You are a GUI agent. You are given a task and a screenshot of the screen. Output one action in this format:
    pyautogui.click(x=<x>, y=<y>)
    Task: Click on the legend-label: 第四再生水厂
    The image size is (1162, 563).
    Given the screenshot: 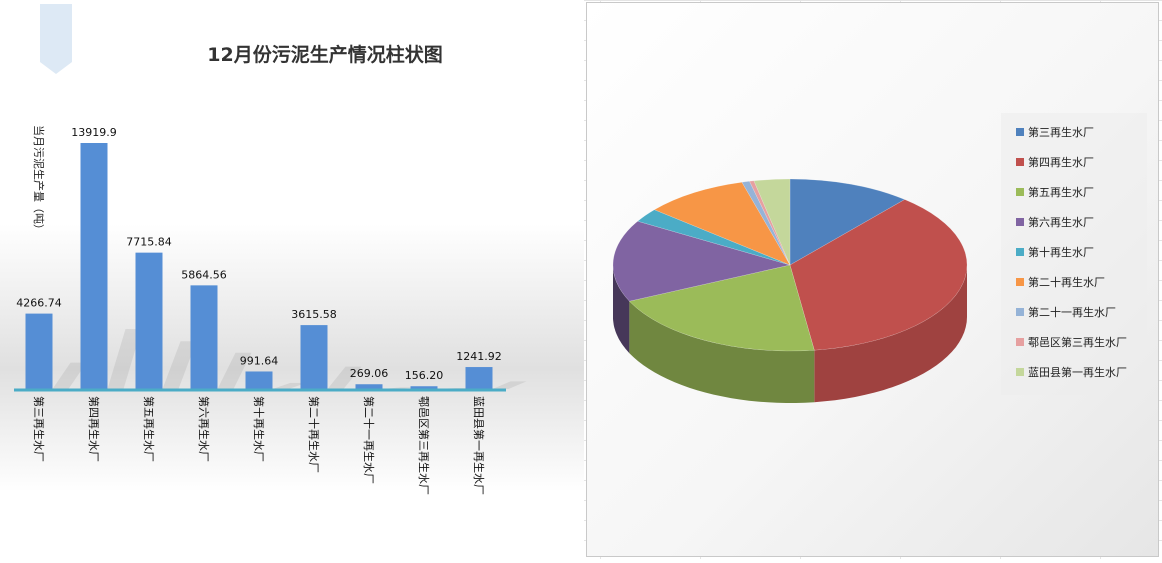 What is the action you would take?
    pyautogui.click(x=1061, y=162)
    